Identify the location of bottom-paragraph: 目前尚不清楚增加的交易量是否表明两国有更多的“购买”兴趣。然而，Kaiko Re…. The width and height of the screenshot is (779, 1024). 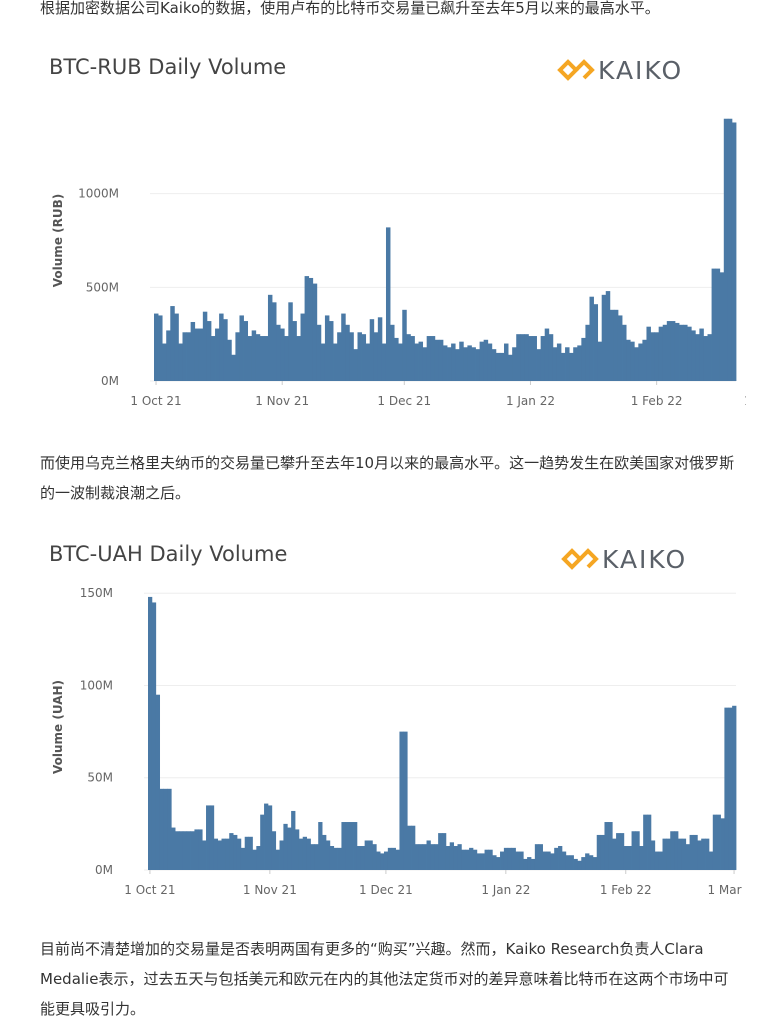
(384, 979).